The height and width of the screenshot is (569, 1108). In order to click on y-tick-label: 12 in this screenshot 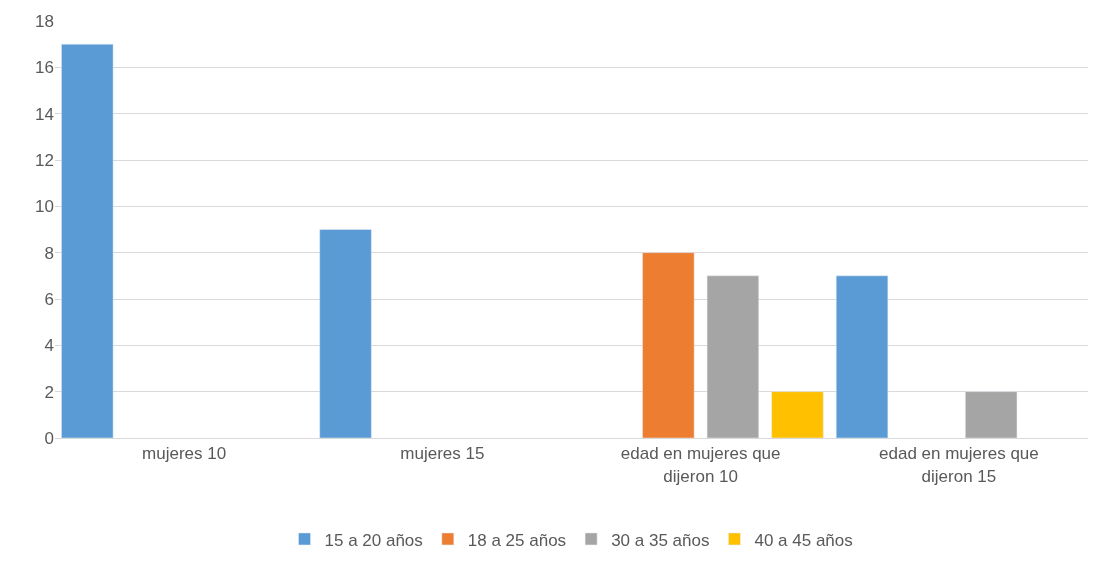, I will do `click(44, 160)`.